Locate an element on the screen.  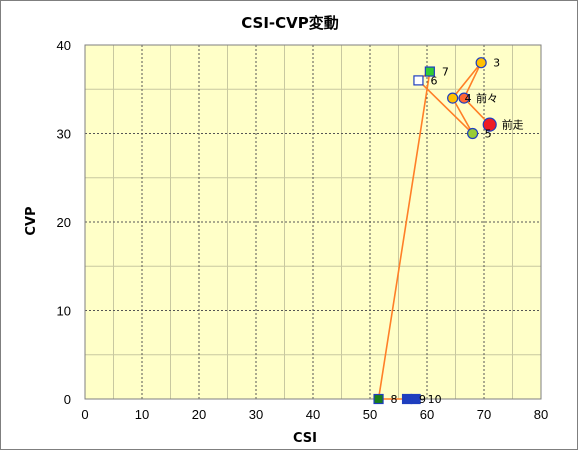
y-tick-label: 40 is located at coordinates (64, 45).